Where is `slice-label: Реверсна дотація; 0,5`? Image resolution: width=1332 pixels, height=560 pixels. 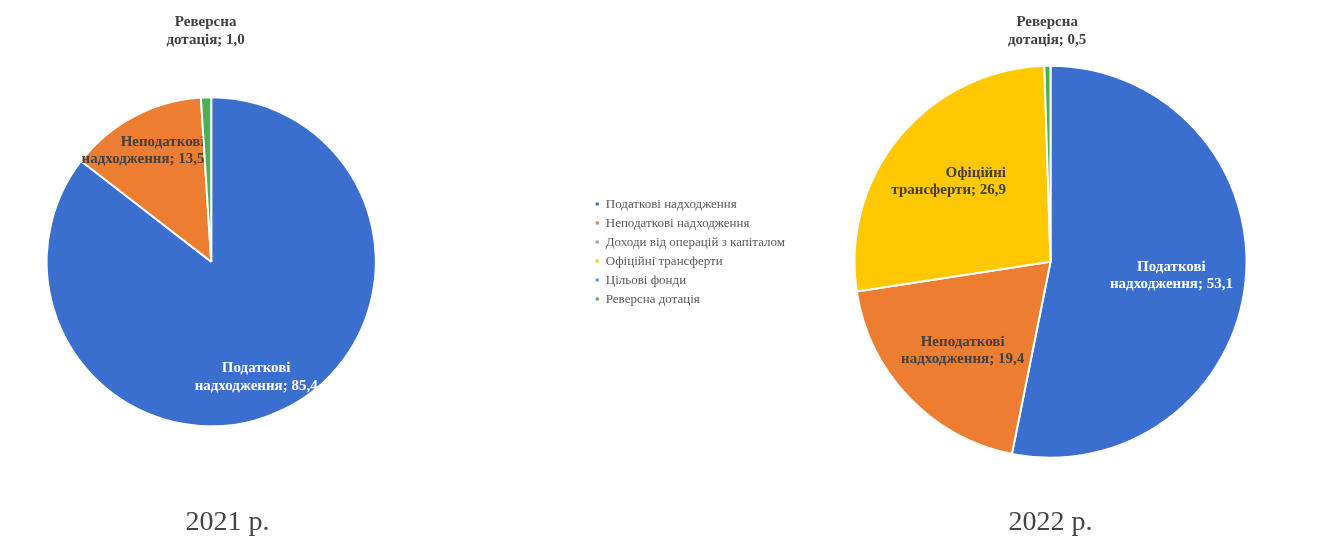
slice-label: Реверсна дотація; 0,5 is located at coordinates (1047, 30).